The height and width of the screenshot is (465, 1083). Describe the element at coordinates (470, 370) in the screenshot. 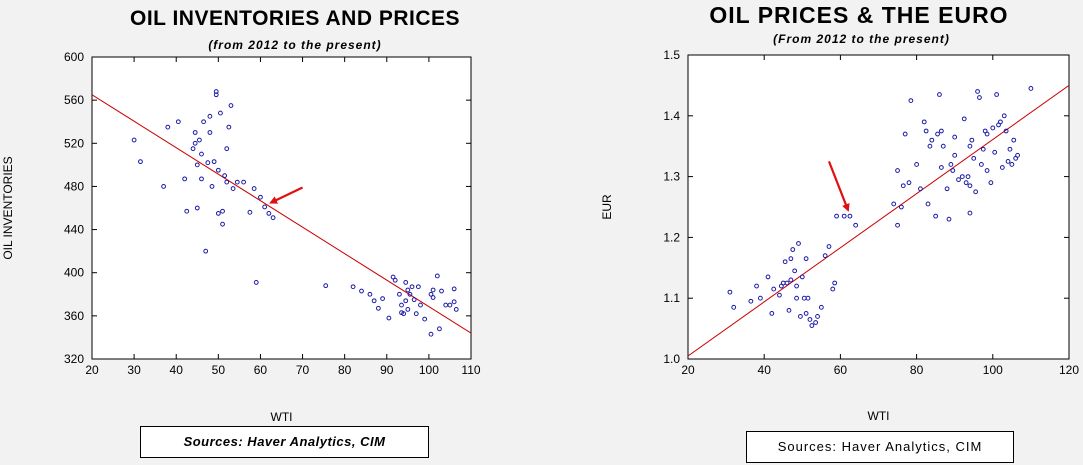

I see `x-tick-label: 110` at that location.